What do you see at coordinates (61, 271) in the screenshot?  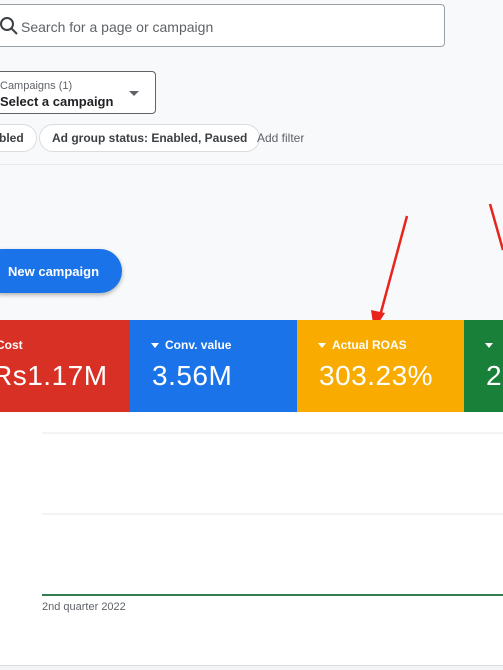 I see `new-campaign-button: New campaign` at bounding box center [61, 271].